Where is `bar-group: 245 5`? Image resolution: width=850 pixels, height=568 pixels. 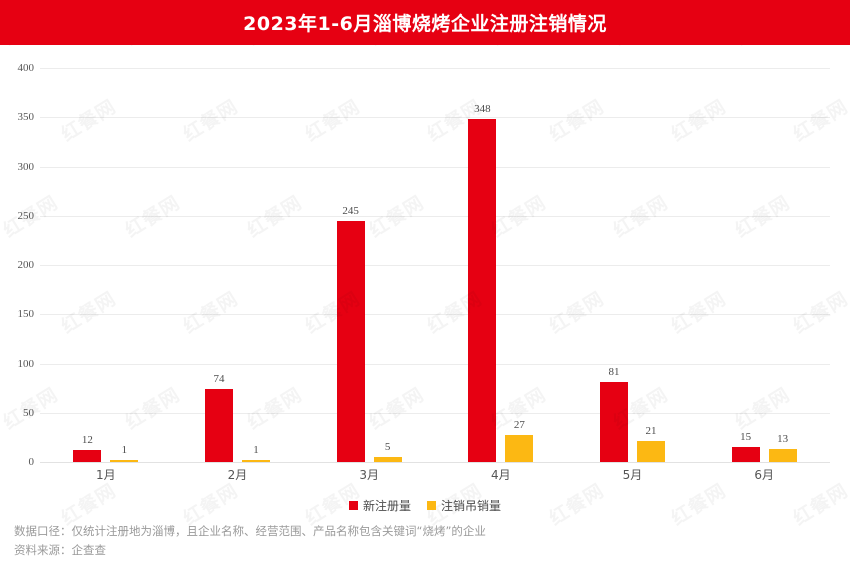
bar-group: 245 5 is located at coordinates (369, 265).